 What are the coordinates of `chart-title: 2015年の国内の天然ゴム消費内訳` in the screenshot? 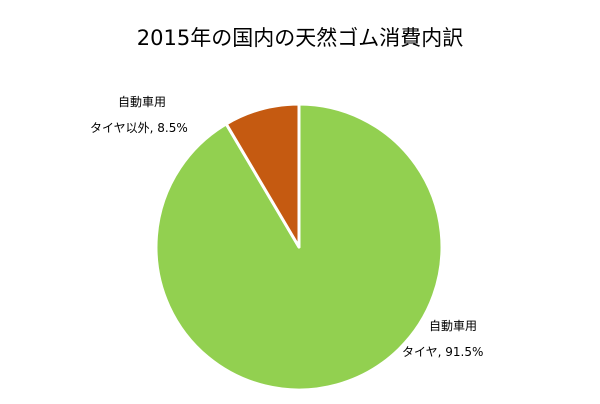 It's located at (300, 38).